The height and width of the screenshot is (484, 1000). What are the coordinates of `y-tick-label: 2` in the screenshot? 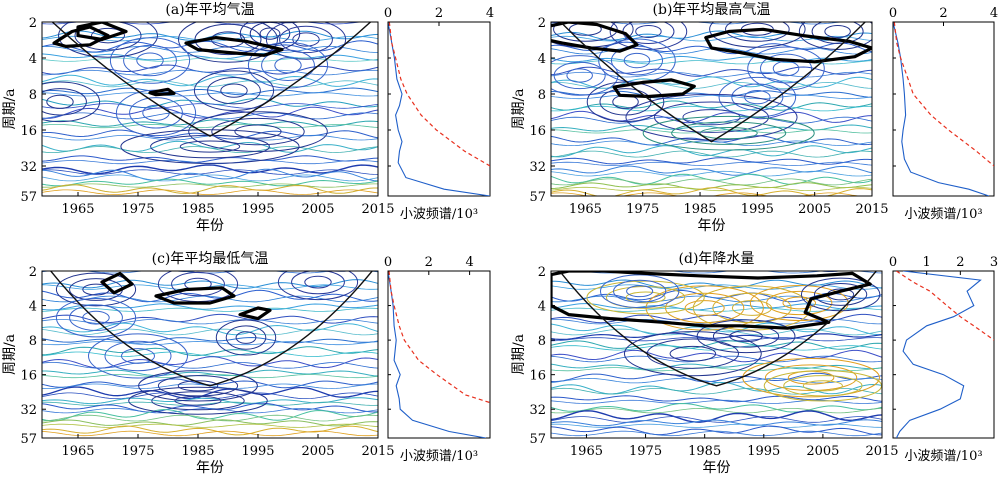 It's located at (33, 272).